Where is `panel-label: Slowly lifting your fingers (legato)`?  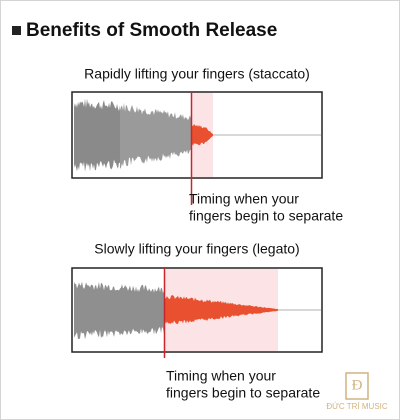
panel-label: Slowly lifting your fingers (legato) is located at coordinates (196, 249).